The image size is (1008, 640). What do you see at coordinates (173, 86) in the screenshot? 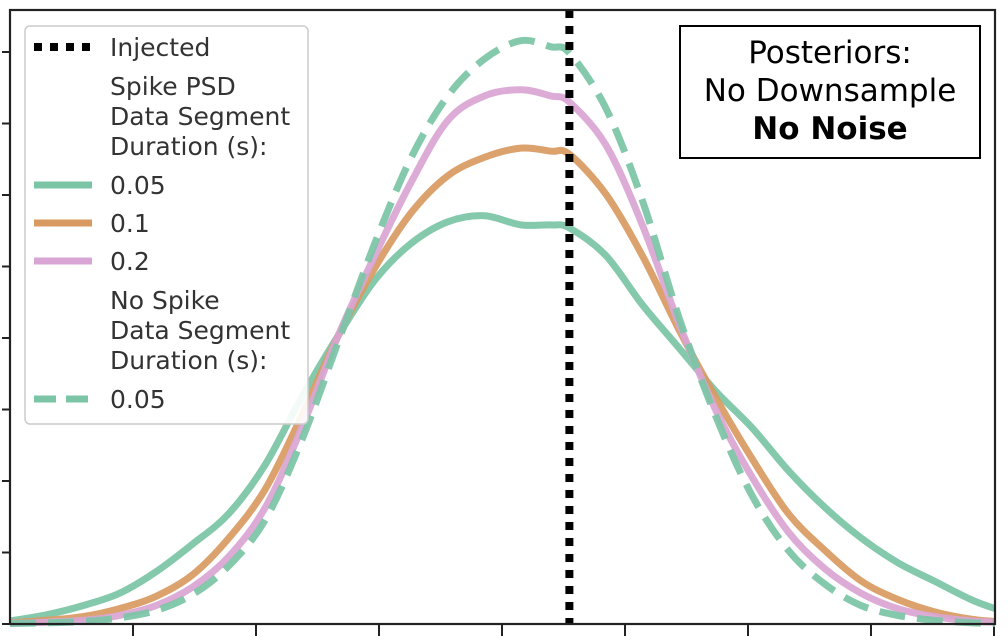
I see `legend-heading: Spike PSD` at bounding box center [173, 86].